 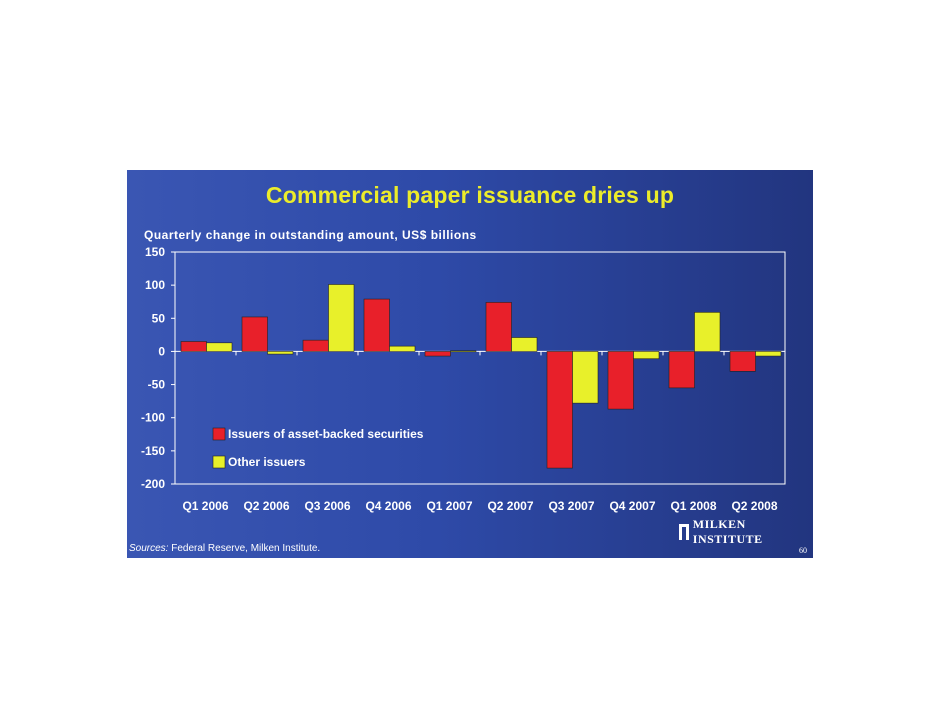 I want to click on milken-logo: MILKEN INSTITUTE, so click(x=746, y=532).